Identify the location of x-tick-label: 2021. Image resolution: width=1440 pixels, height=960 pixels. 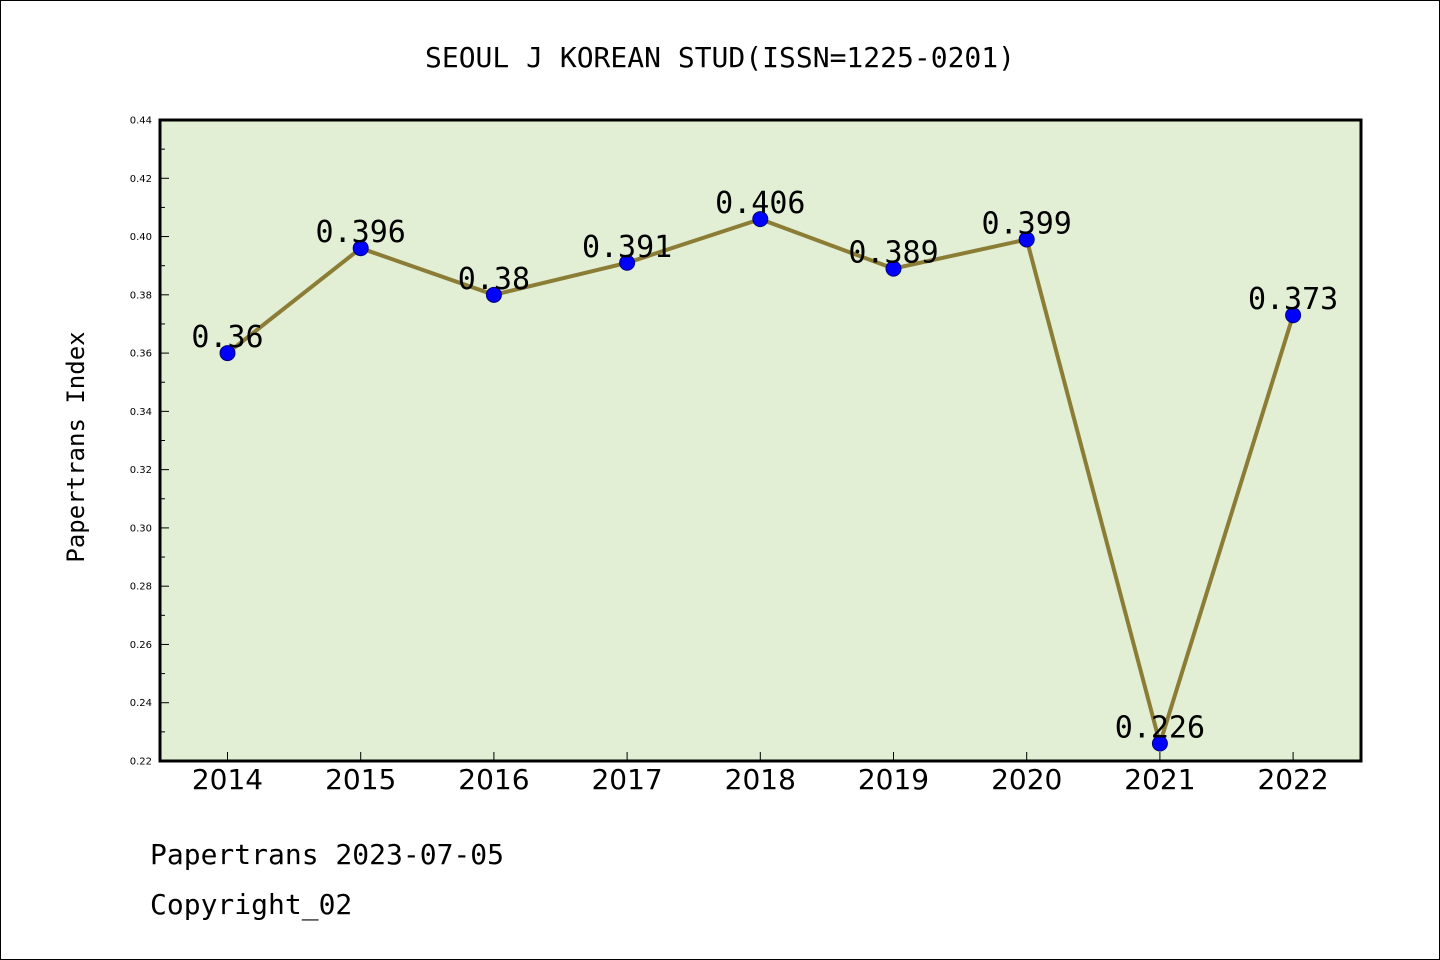
(1159, 779).